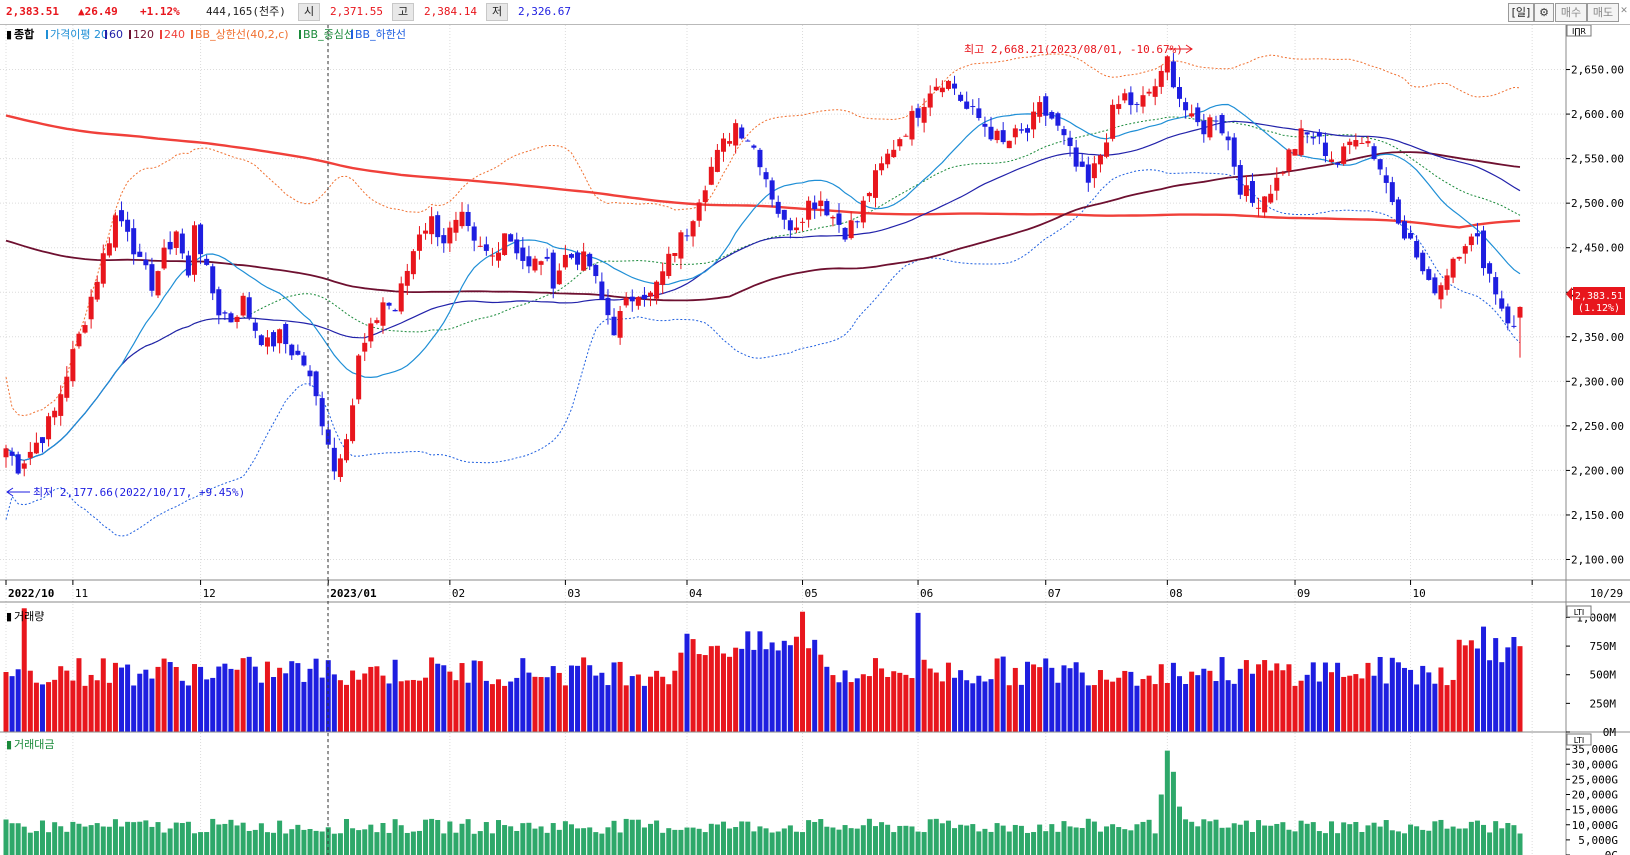 The width and height of the screenshot is (1630, 855). What do you see at coordinates (9, 616) in the screenshot?
I see `volume-panel-marker: ▮` at bounding box center [9, 616].